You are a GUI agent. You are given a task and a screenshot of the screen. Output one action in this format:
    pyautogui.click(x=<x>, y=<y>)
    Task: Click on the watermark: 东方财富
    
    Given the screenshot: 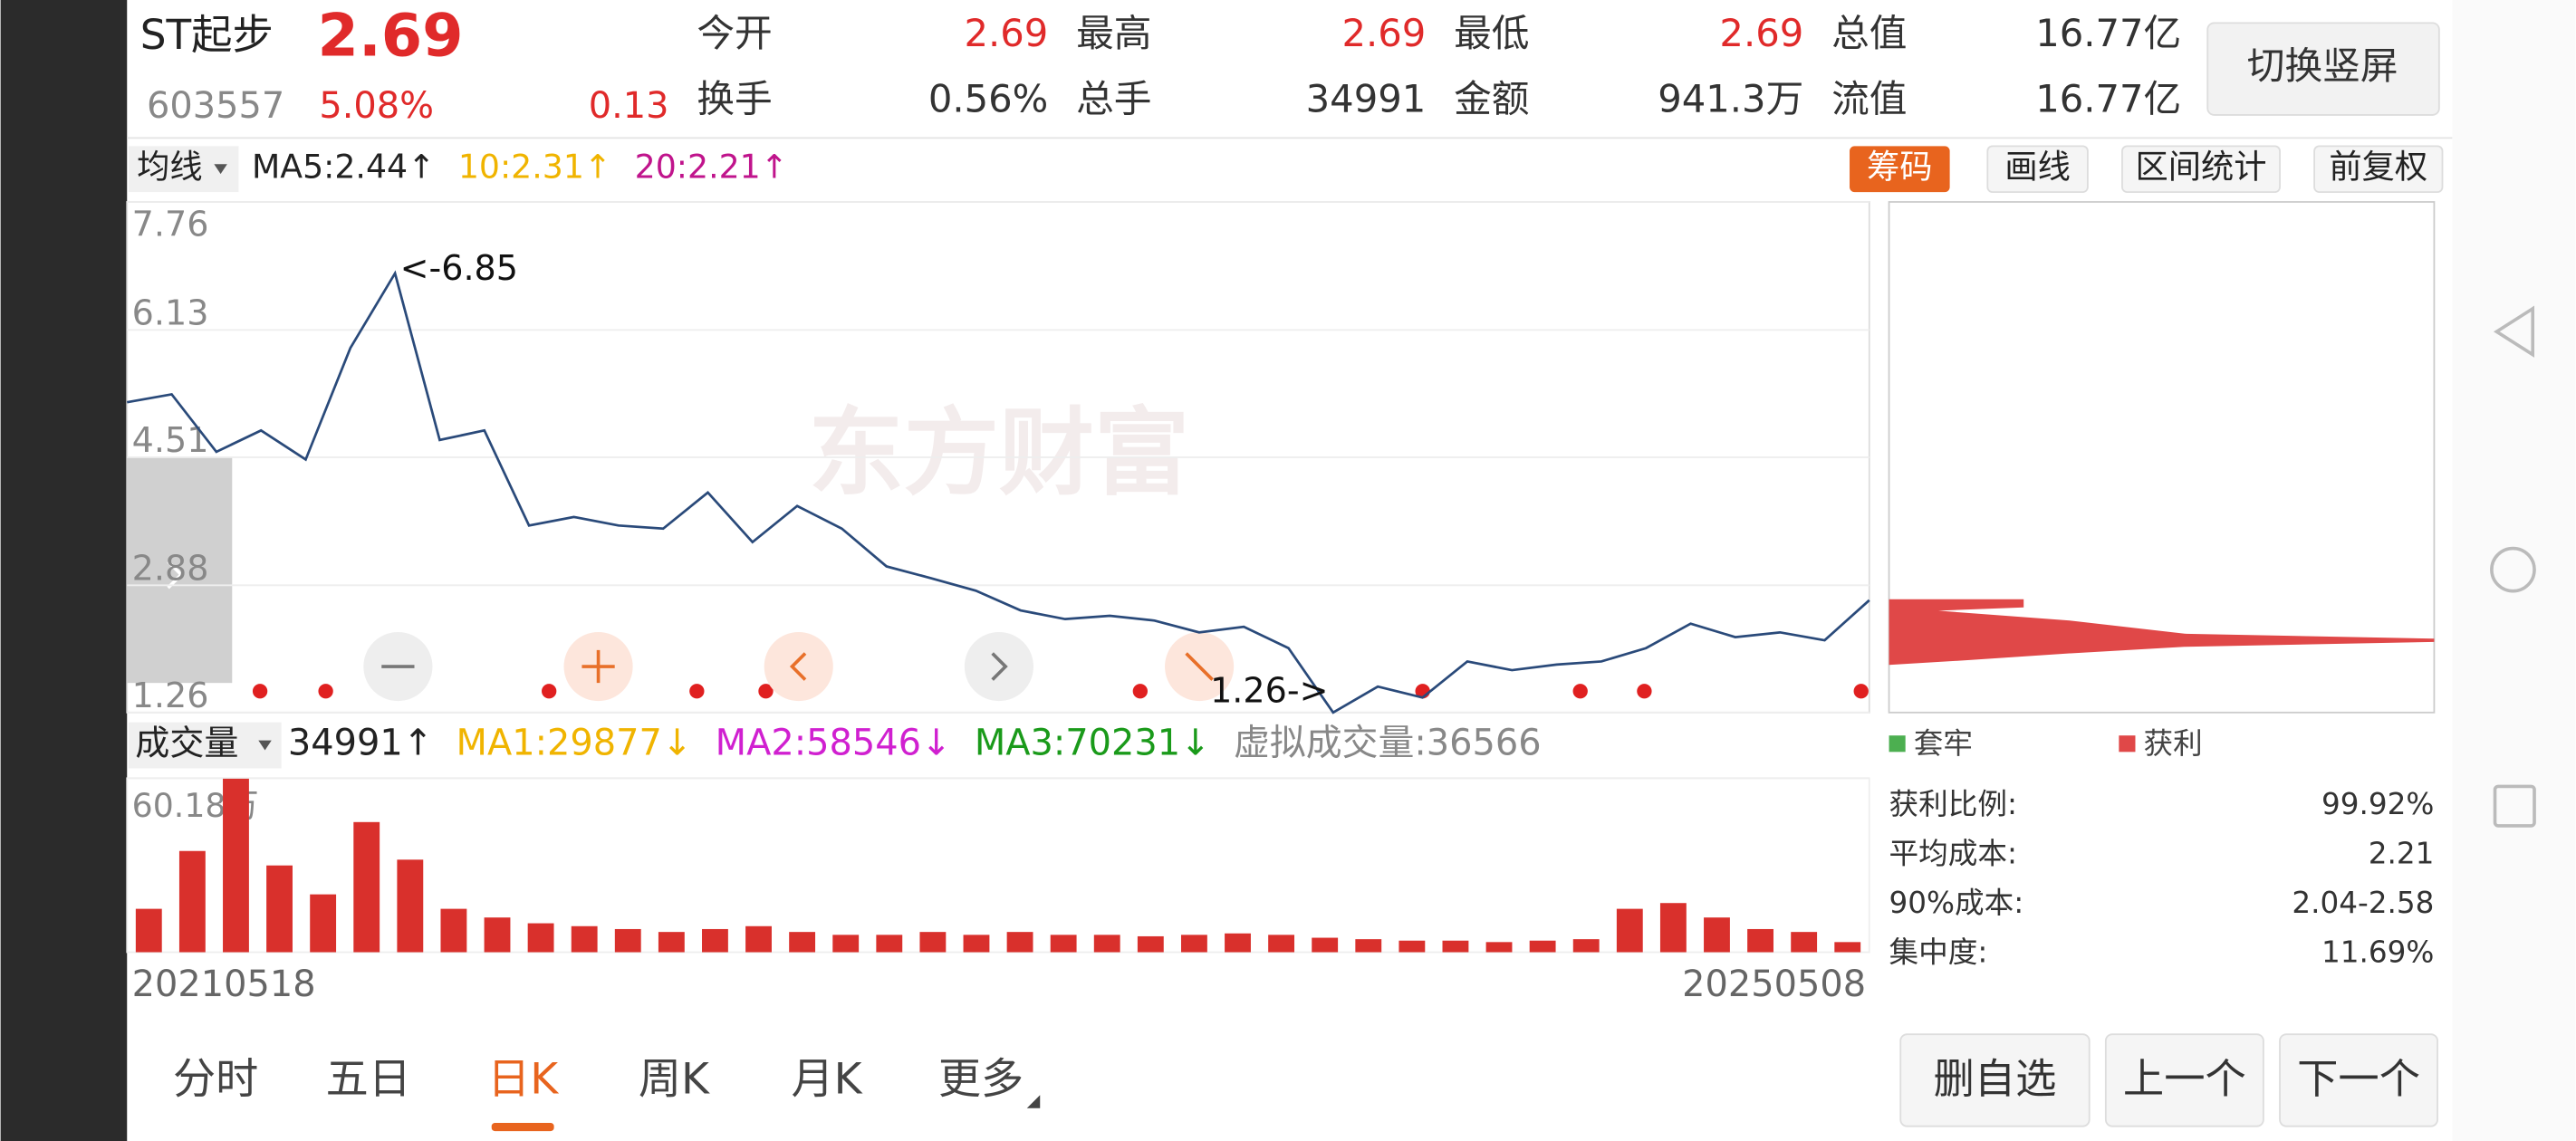 What is the action you would take?
    pyautogui.click(x=999, y=452)
    